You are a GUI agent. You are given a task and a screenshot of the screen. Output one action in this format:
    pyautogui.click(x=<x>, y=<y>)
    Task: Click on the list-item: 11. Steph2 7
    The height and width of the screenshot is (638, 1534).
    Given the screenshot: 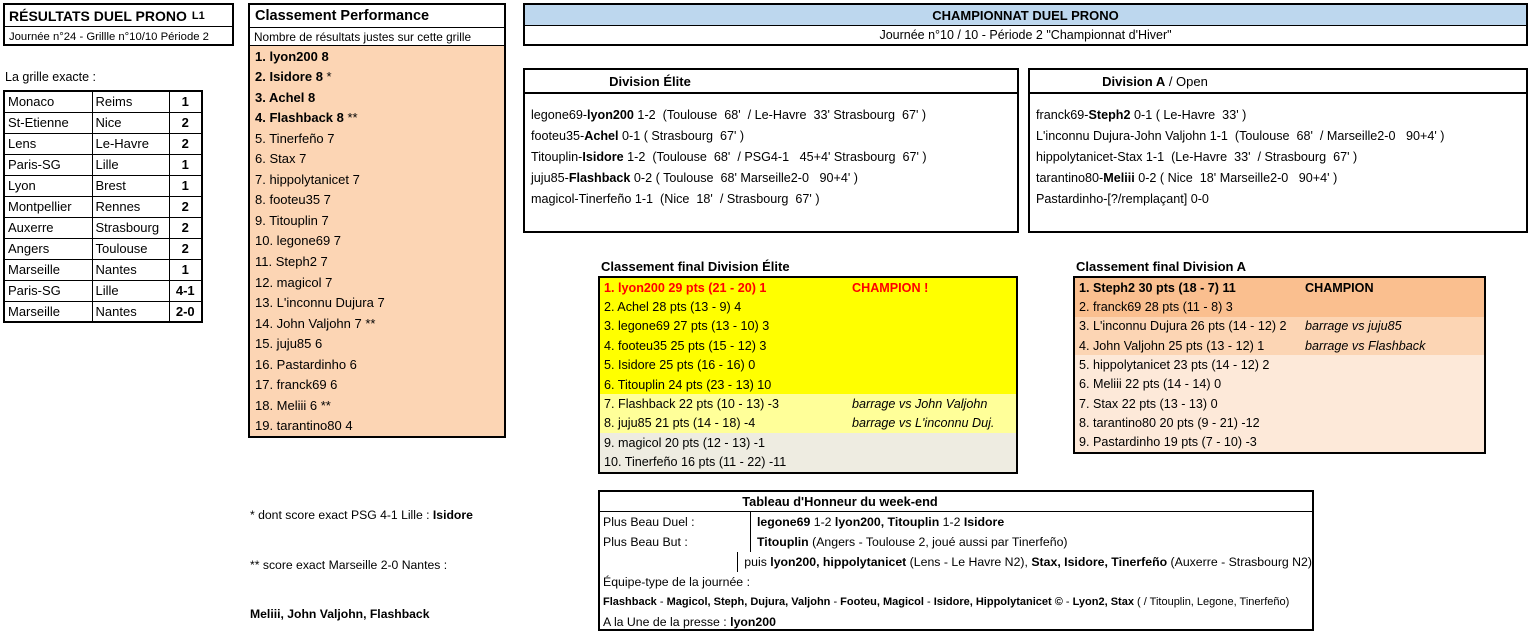 What is the action you would take?
    pyautogui.click(x=291, y=262)
    